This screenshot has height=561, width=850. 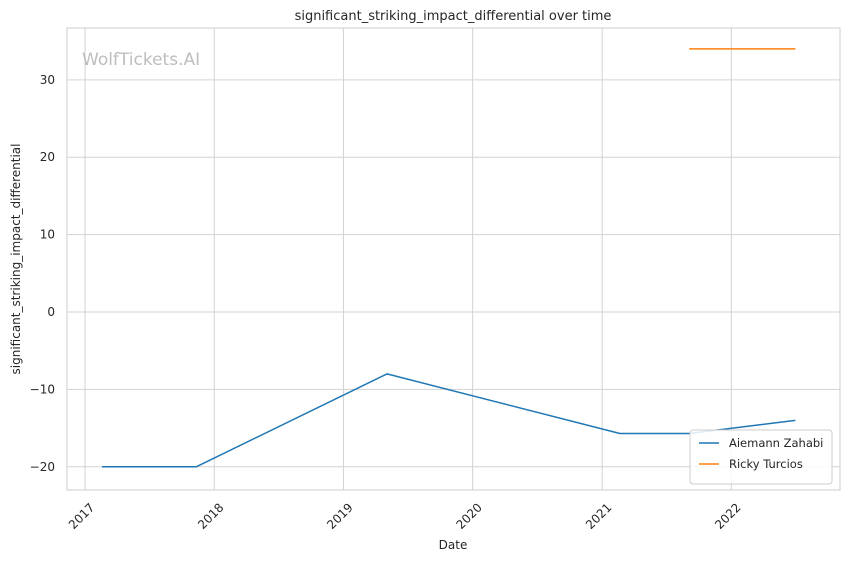 What do you see at coordinates (42, 273) in the screenshot?
I see `y-tick-labels: −20 −10 0 10 20 30` at bounding box center [42, 273].